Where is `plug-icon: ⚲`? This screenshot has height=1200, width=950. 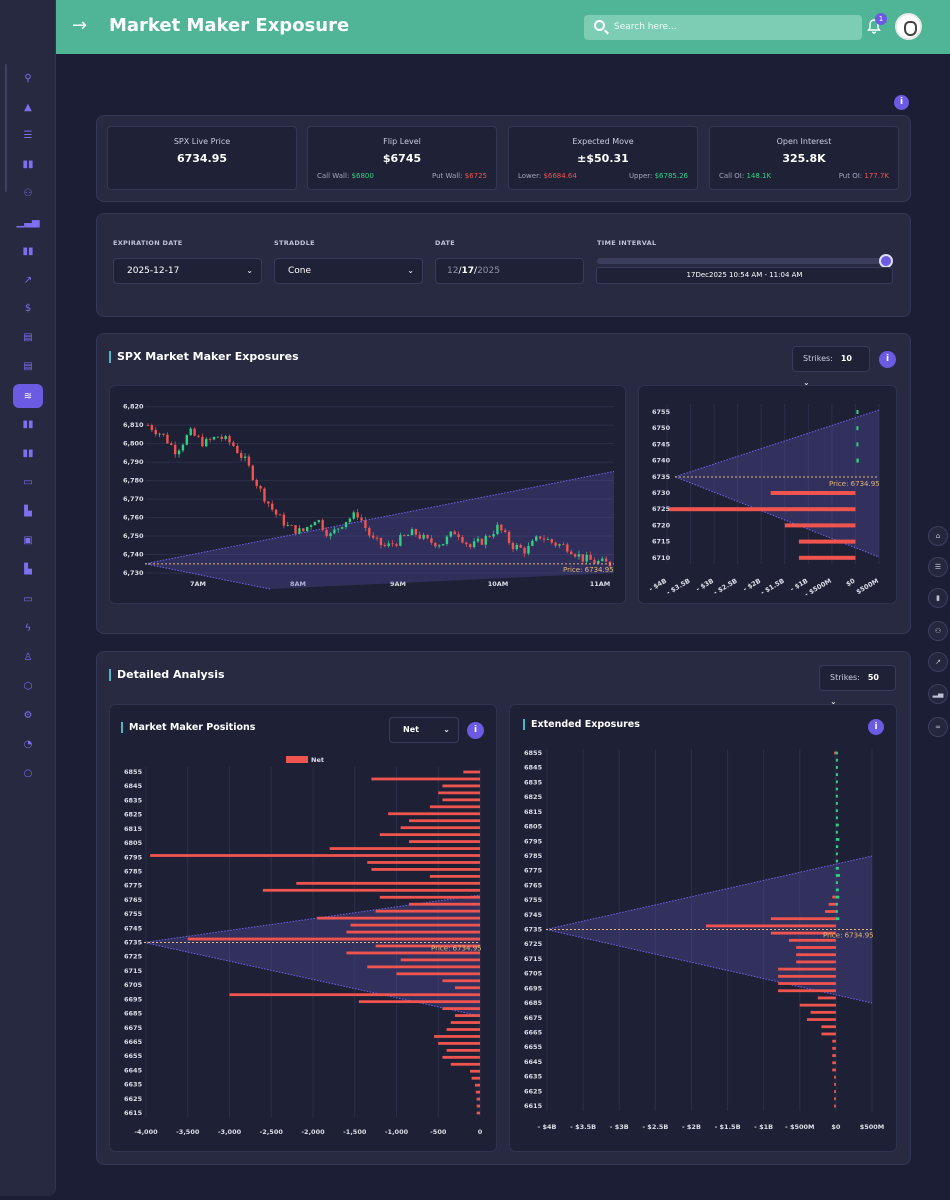
plug-icon: ⚲ is located at coordinates (28, 78).